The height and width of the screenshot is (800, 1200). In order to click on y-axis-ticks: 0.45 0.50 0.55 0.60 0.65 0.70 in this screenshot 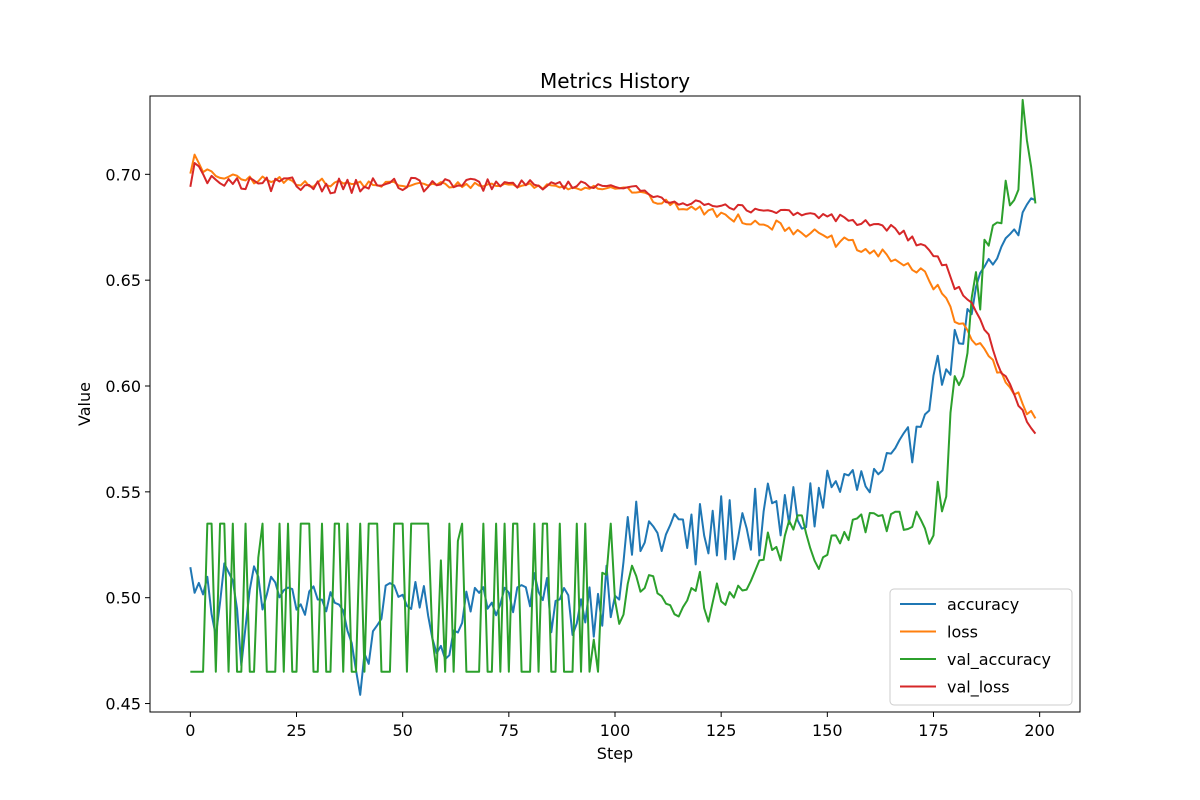, I will do `click(127, 439)`.